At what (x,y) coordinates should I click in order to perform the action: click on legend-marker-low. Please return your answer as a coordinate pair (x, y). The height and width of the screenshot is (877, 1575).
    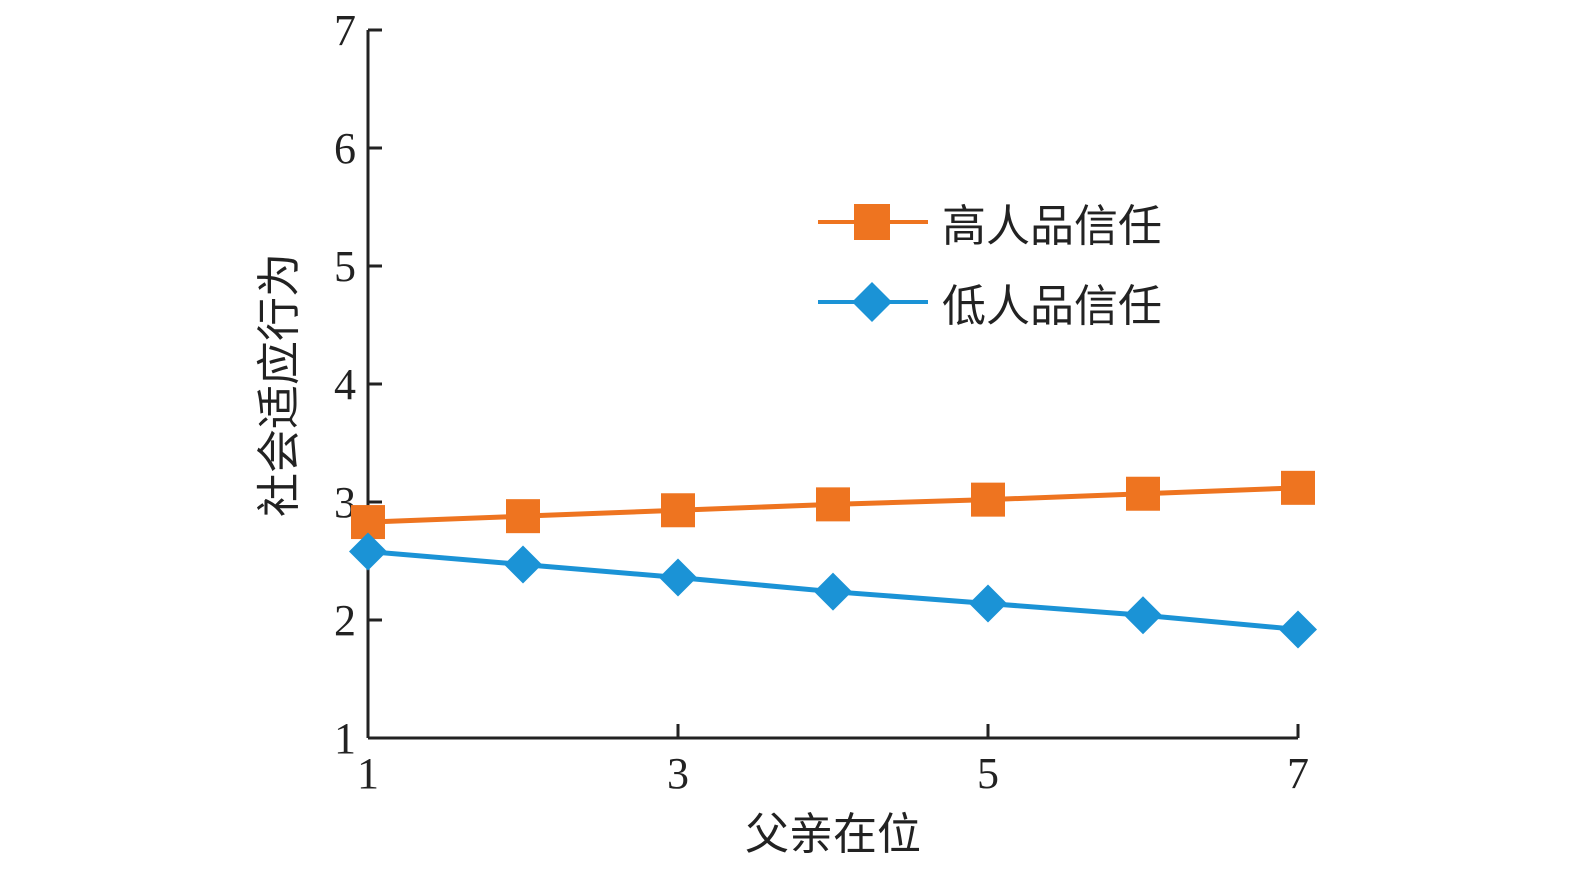
    Looking at the image, I should click on (872, 302).